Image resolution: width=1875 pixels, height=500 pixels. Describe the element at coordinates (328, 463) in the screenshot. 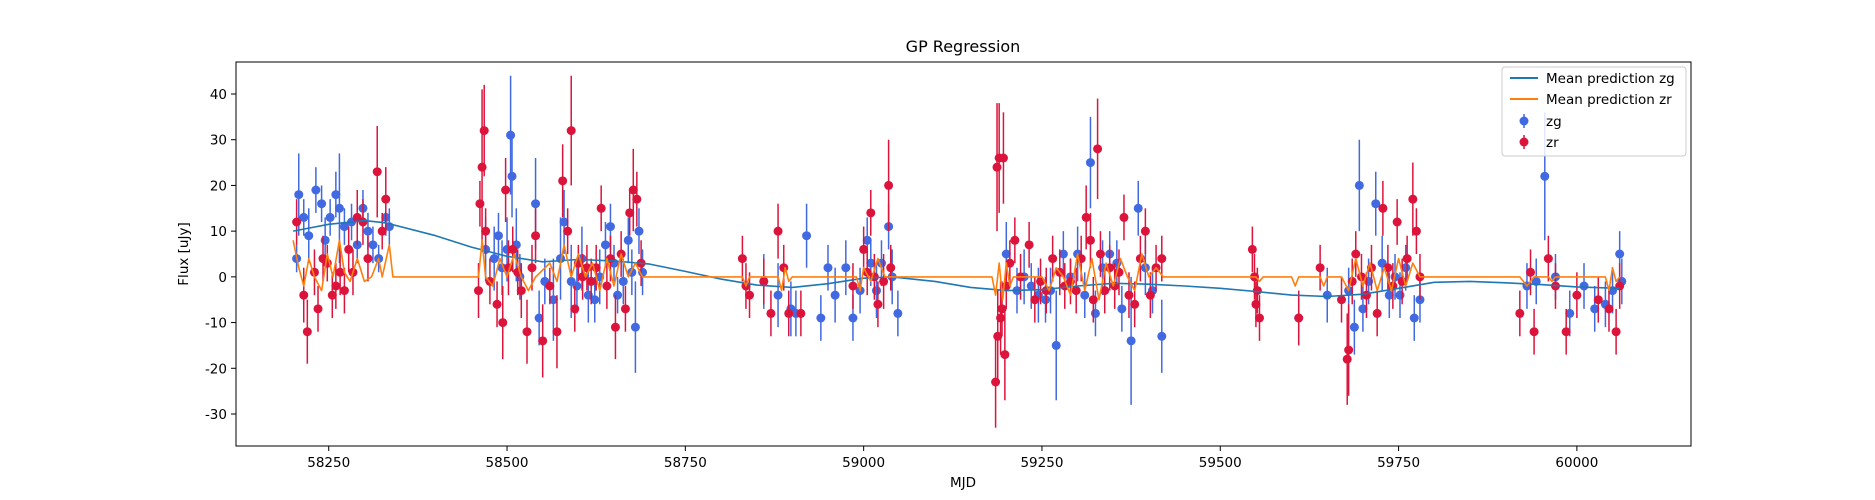

I see `x-tick-label: 58250` at that location.